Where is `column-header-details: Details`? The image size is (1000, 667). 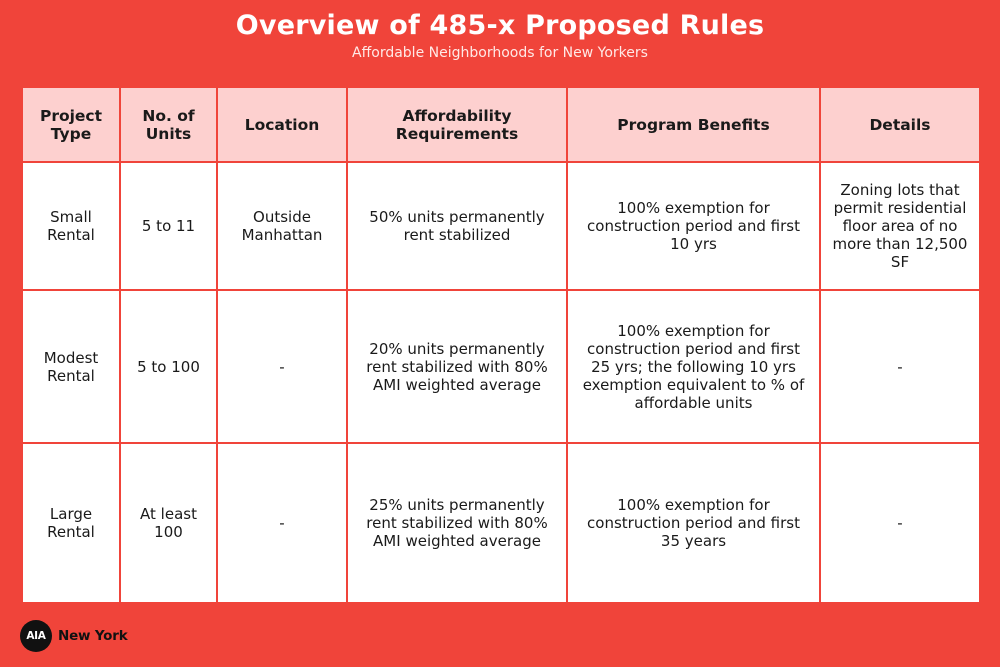
column-header-details: Details is located at coordinates (900, 124).